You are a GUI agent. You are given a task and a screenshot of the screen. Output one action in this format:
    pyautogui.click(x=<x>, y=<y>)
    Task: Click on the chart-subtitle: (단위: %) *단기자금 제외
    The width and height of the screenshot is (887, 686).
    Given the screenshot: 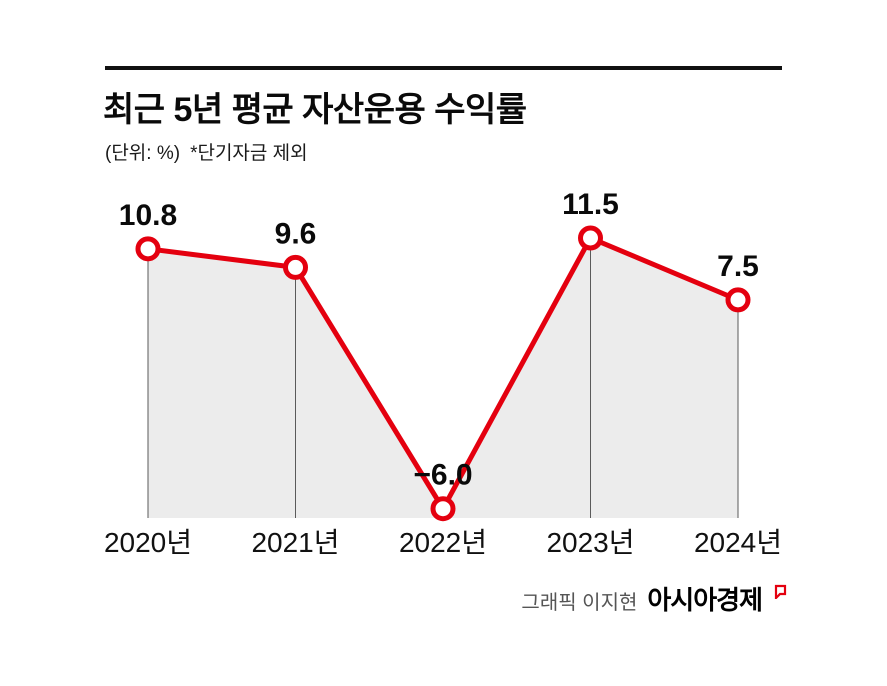 What is the action you would take?
    pyautogui.click(x=206, y=151)
    